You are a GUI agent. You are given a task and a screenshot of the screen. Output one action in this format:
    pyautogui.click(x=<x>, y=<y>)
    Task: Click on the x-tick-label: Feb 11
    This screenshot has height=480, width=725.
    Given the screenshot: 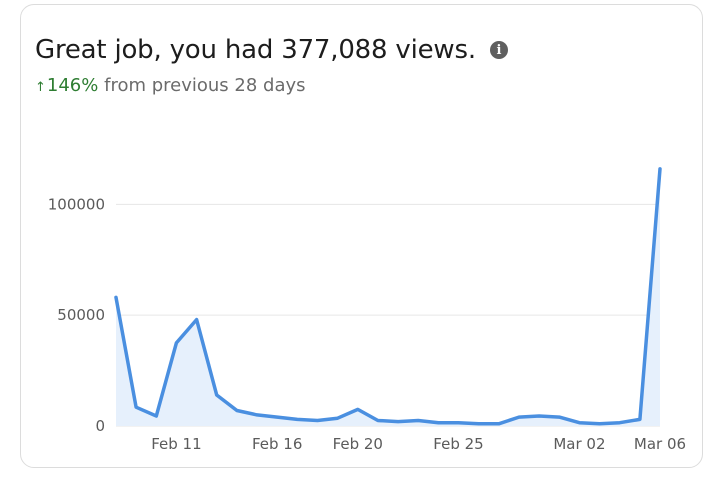 What is the action you would take?
    pyautogui.click(x=176, y=444)
    